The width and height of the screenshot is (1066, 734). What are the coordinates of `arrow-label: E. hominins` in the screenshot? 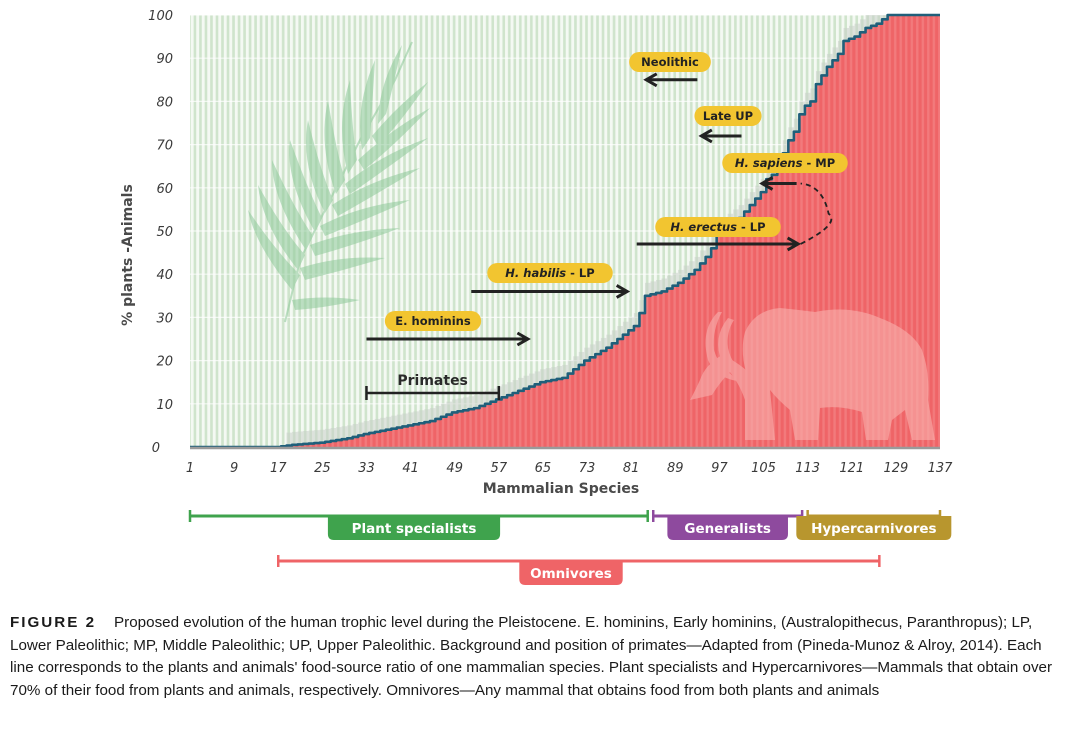 It's located at (433, 321).